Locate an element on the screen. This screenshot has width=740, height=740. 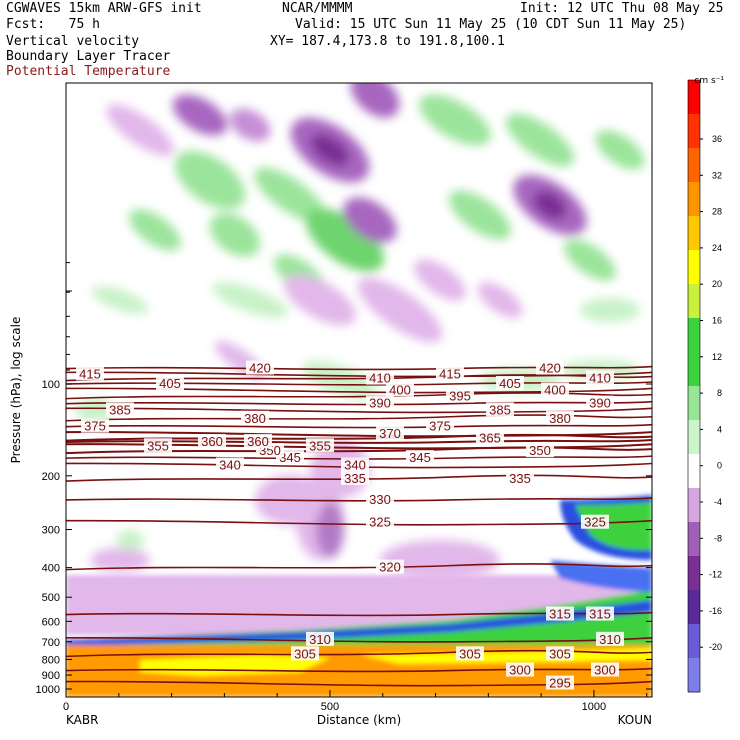
theta-label-text: 355 is located at coordinates (320, 445).